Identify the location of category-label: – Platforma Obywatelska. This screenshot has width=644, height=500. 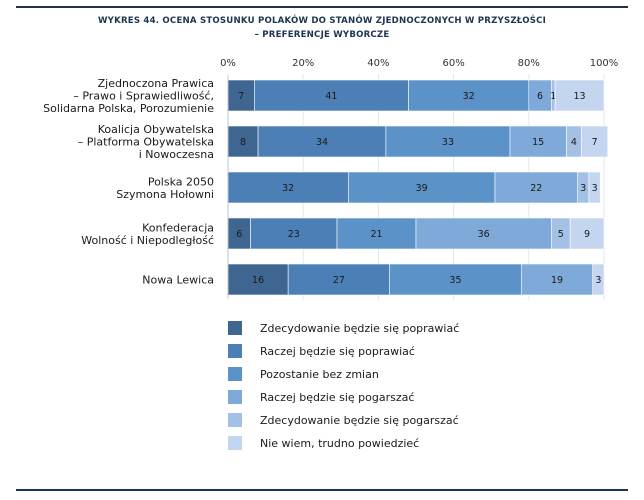
(146, 142).